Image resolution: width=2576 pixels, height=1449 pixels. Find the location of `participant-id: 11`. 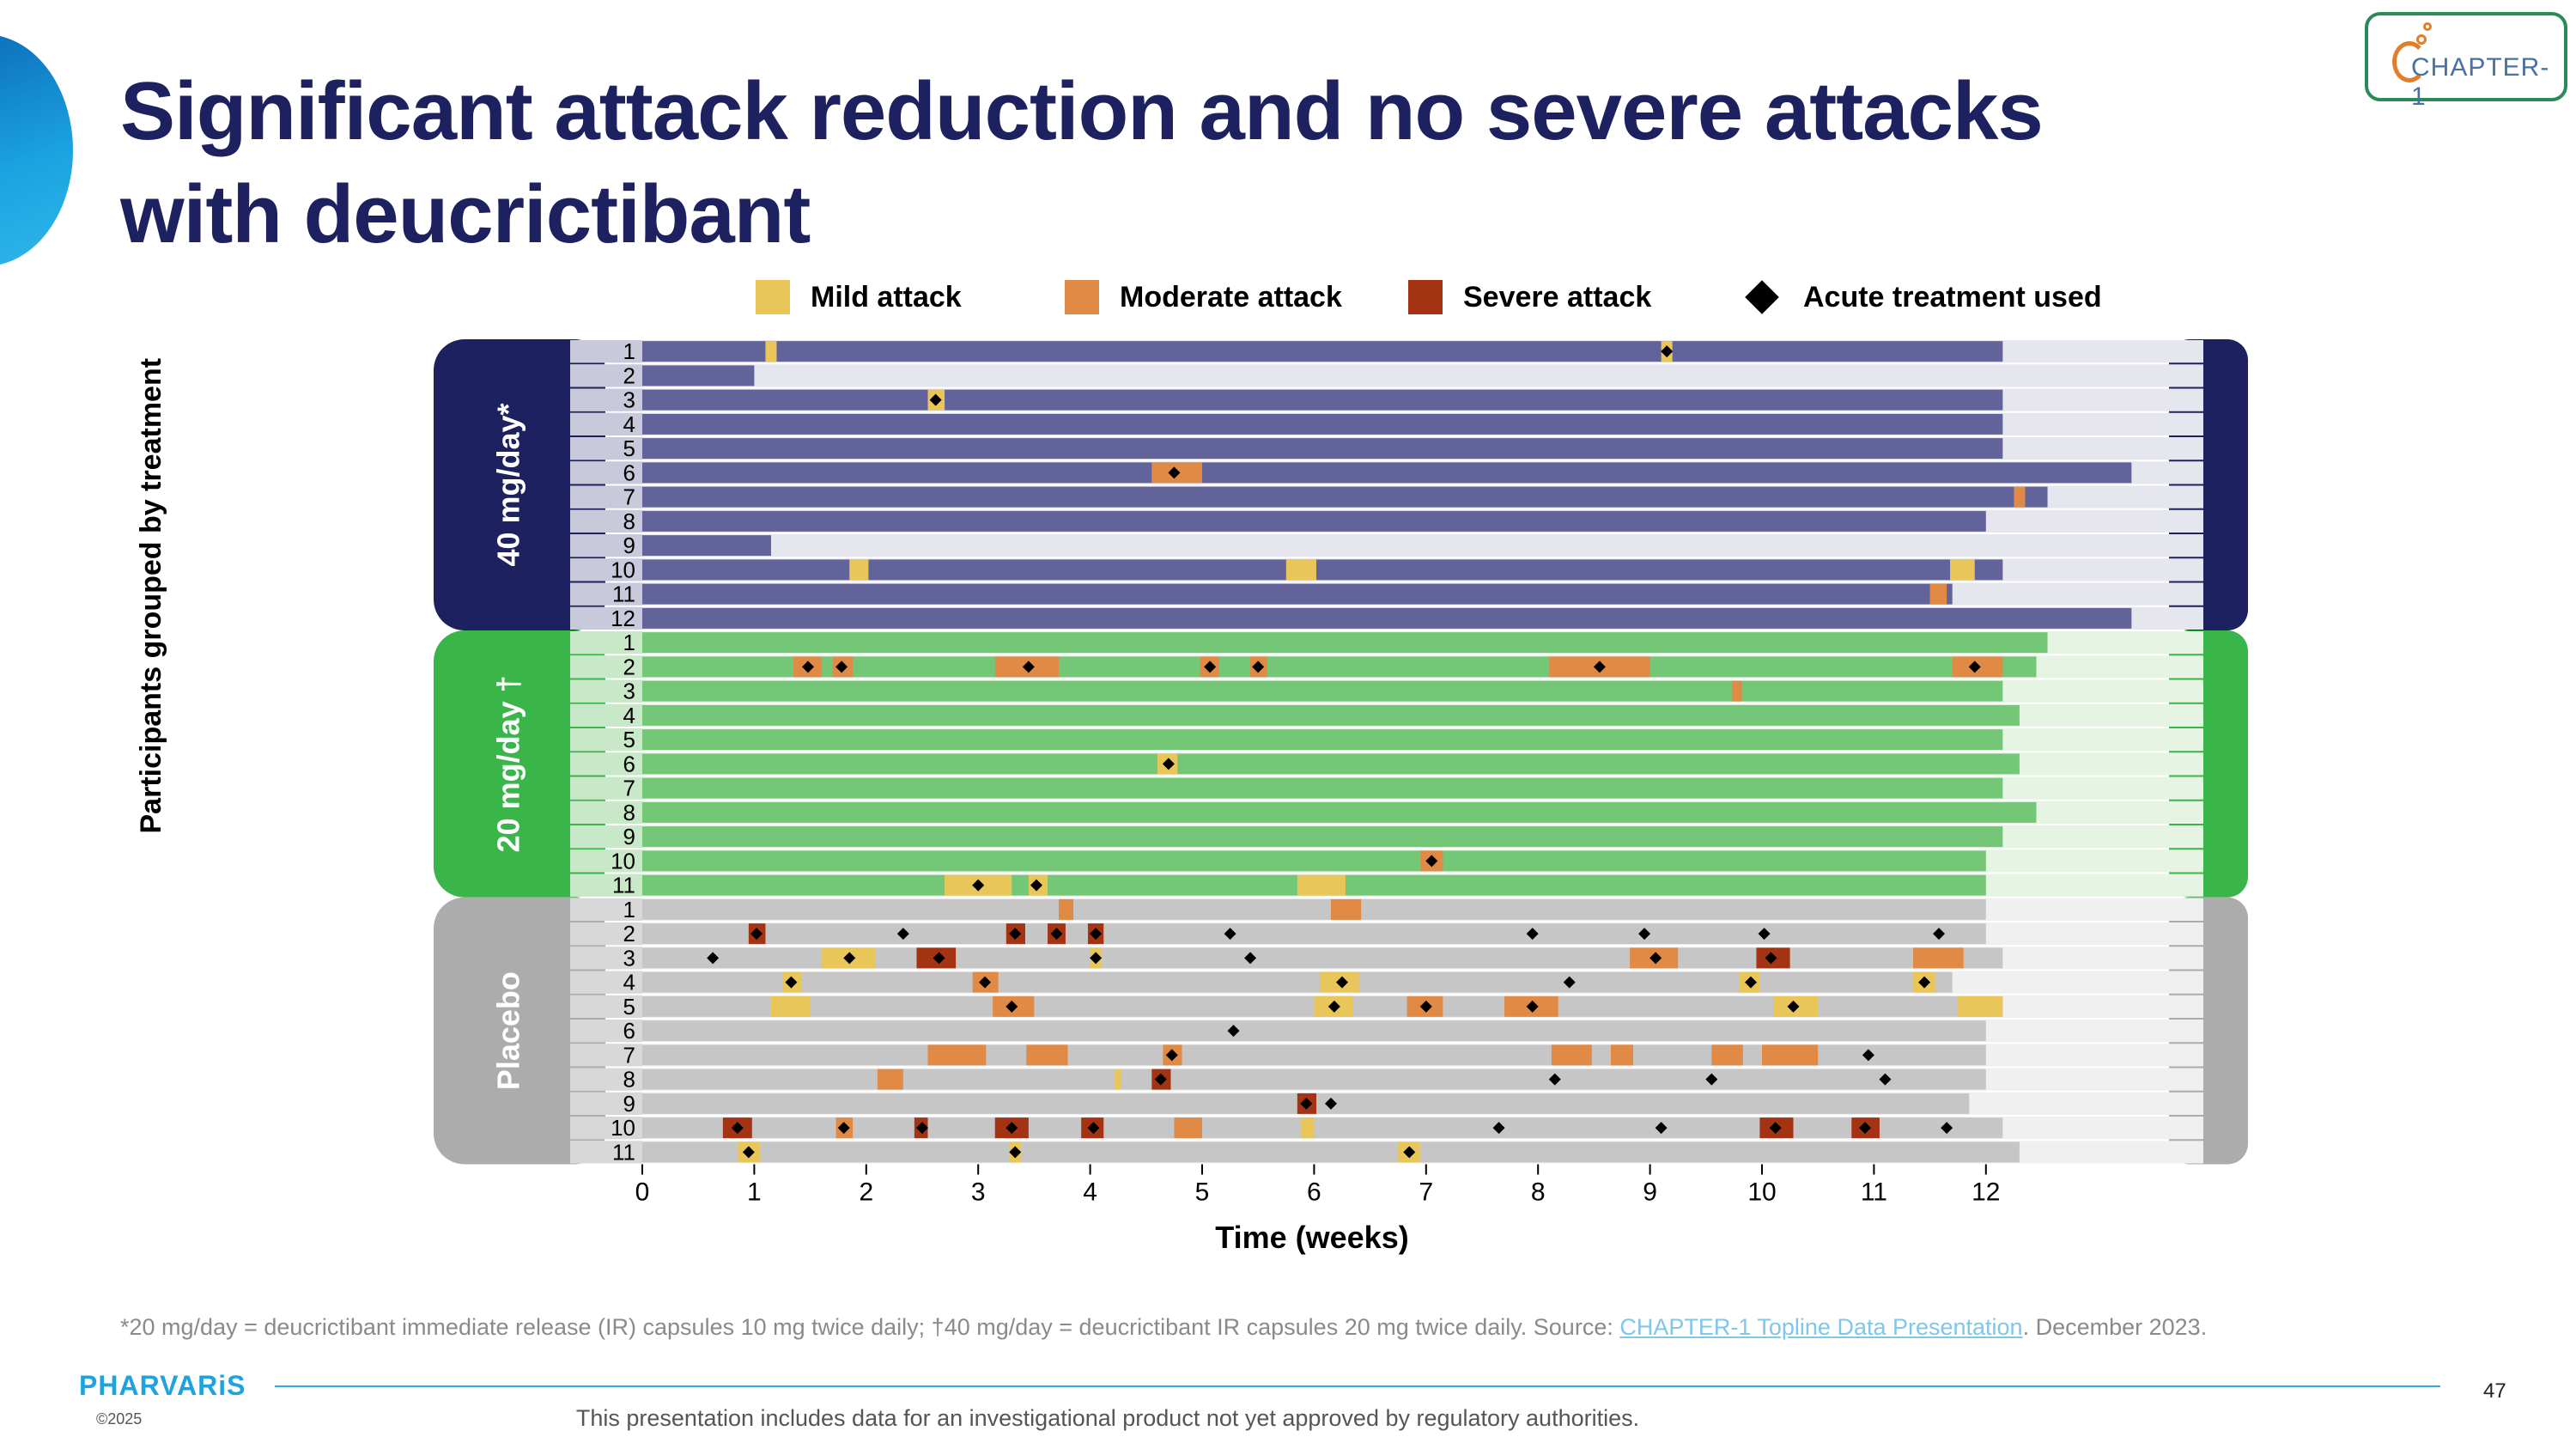

participant-id: 11 is located at coordinates (623, 885).